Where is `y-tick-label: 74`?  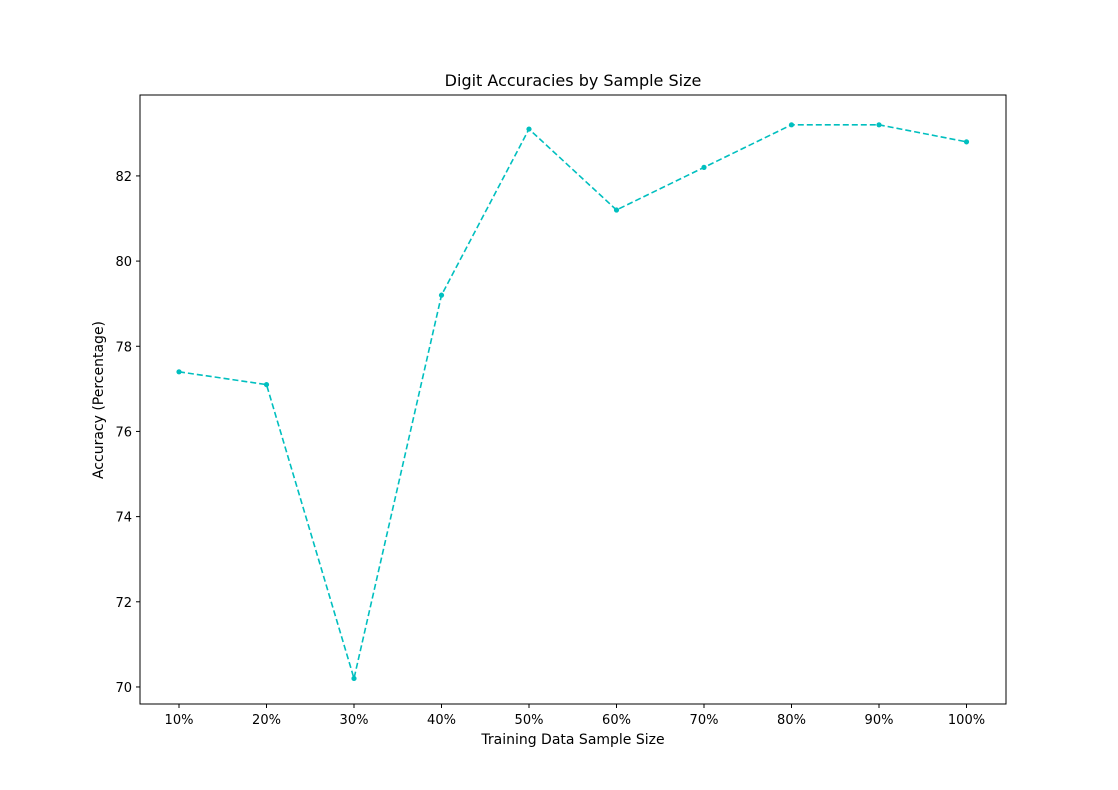
y-tick-label: 74 is located at coordinates (123, 518).